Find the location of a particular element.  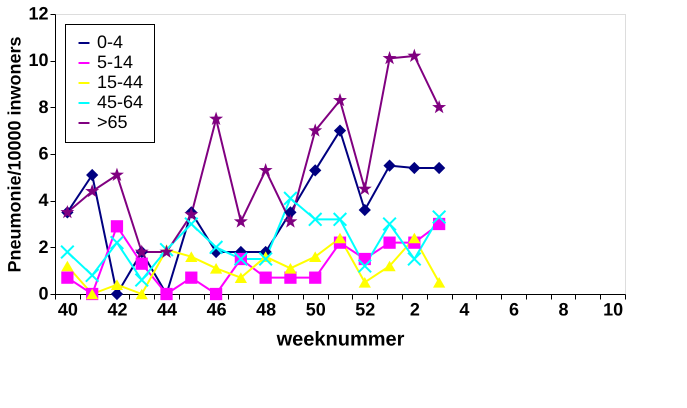

x-tick-label: 50 is located at coordinates (316, 310).